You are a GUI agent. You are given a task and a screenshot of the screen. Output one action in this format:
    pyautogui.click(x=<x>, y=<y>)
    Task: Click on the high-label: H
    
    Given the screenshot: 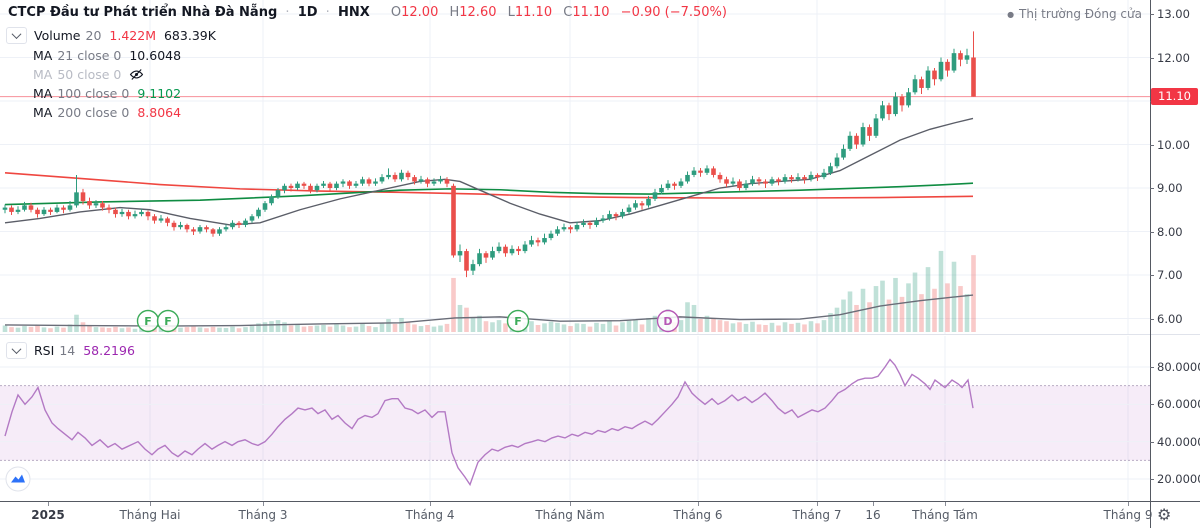 What is the action you would take?
    pyautogui.click(x=454, y=12)
    